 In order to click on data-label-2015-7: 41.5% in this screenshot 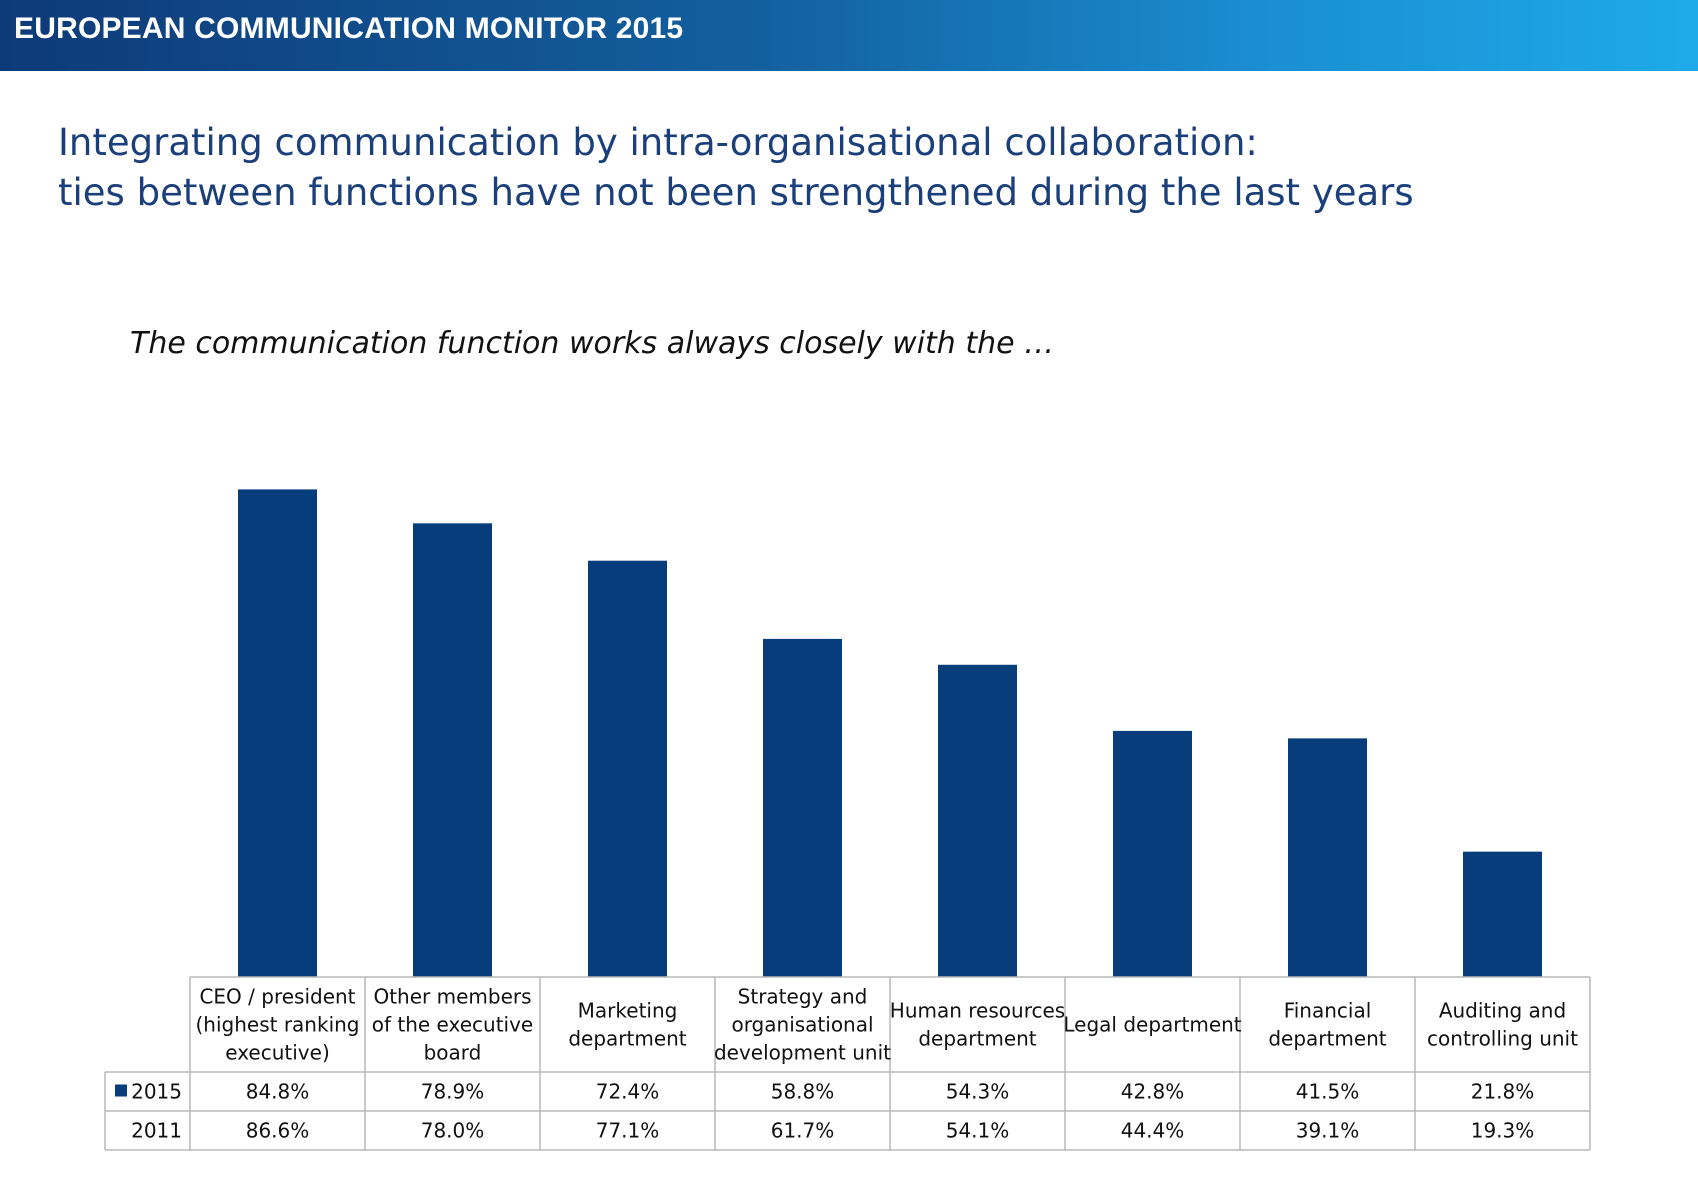, I will do `click(1328, 1092)`.